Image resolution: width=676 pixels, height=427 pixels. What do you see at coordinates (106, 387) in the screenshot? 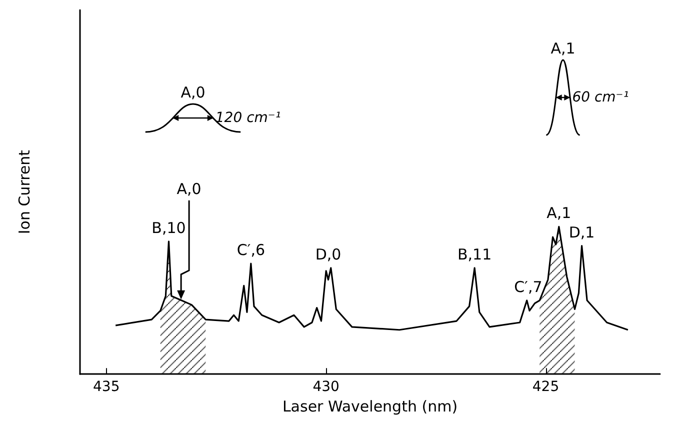
I see `x-tick-label: 435` at bounding box center [106, 387].